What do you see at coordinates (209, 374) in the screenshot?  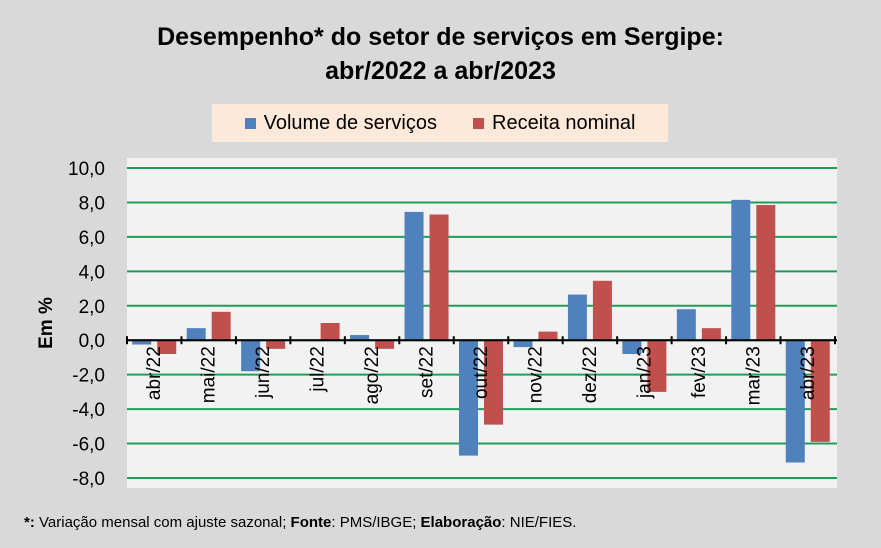 I see `x-tick-label: mai/22` at bounding box center [209, 374].